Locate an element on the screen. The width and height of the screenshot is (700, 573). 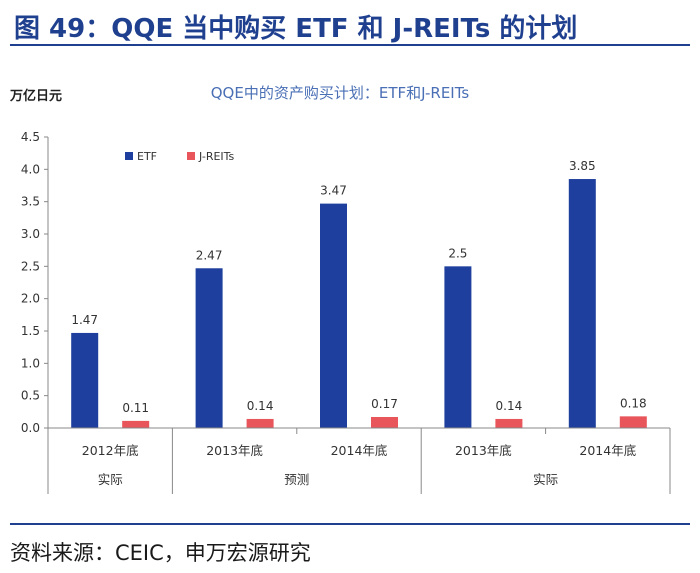
data-label-etf-2: 3.47 is located at coordinates (333, 191).